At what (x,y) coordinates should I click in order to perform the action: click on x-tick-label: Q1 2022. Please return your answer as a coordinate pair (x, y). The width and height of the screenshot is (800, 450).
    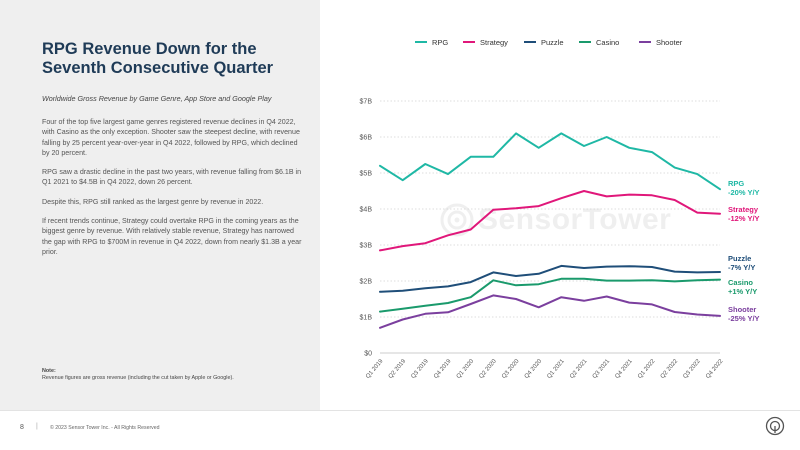
    Looking at the image, I should click on (647, 369).